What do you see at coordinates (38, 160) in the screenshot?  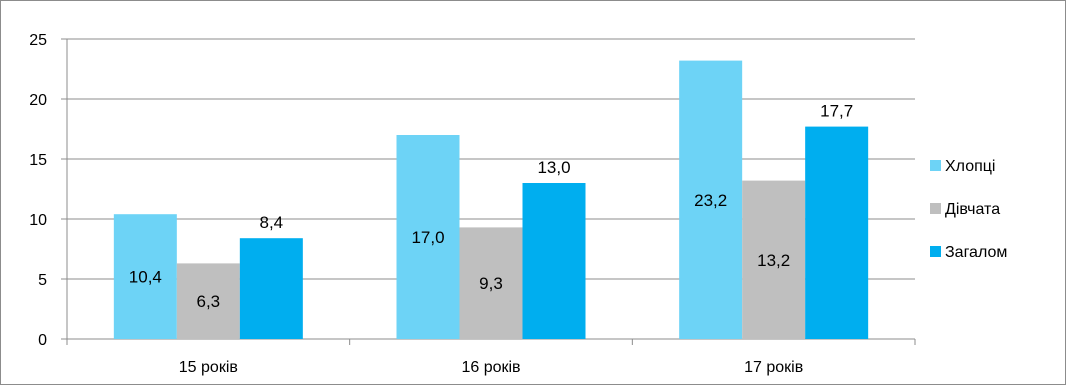 I see `y-tick-label: 15` at bounding box center [38, 160].